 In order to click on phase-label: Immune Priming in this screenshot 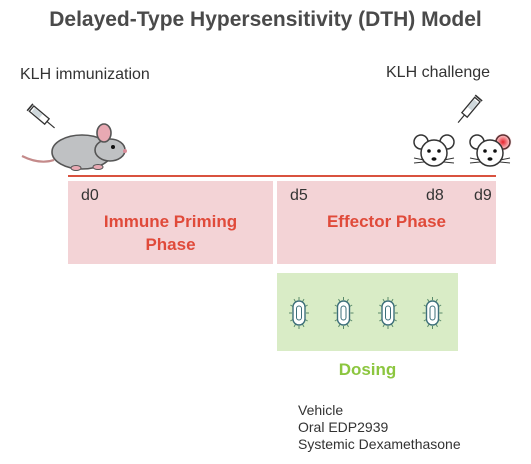, I will do `click(170, 221)`.